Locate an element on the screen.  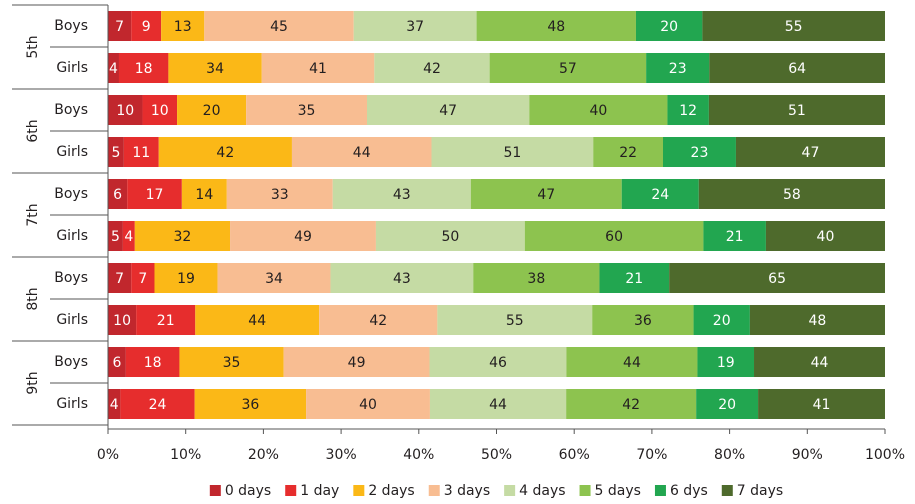
x-tick-label: 40% is located at coordinates (418, 455).